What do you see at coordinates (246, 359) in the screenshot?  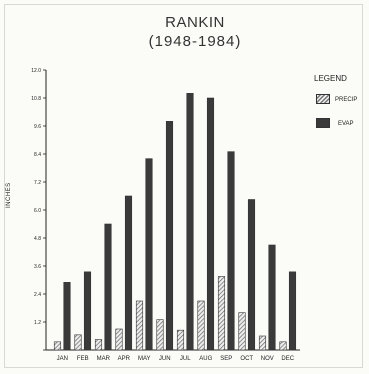 I see `x-tick-label: OCT` at bounding box center [246, 359].